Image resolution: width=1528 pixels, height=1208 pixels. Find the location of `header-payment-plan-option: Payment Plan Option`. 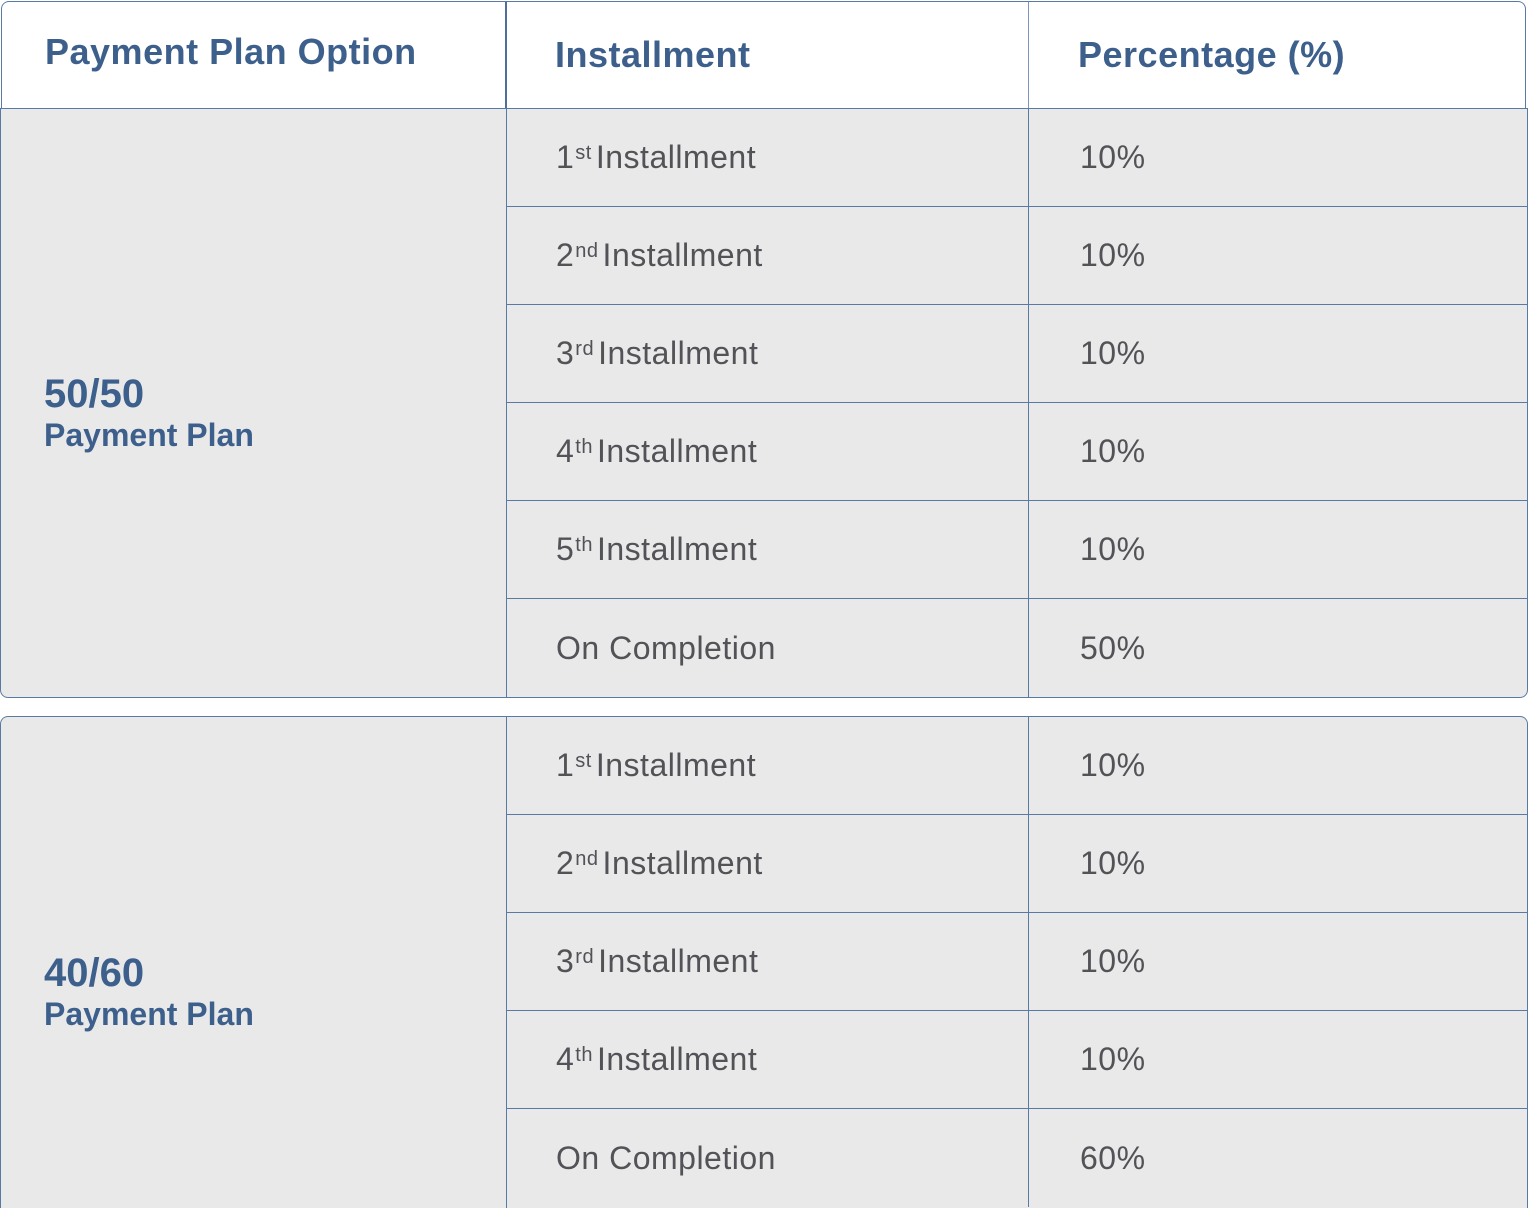

header-payment-plan-option: Payment Plan Option is located at coordinates (254, 55).